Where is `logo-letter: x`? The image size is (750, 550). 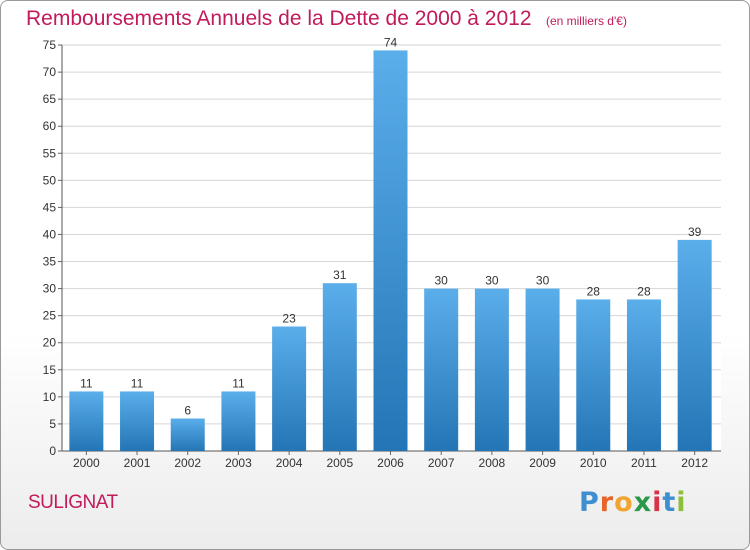 logo-letter: x is located at coordinates (643, 502).